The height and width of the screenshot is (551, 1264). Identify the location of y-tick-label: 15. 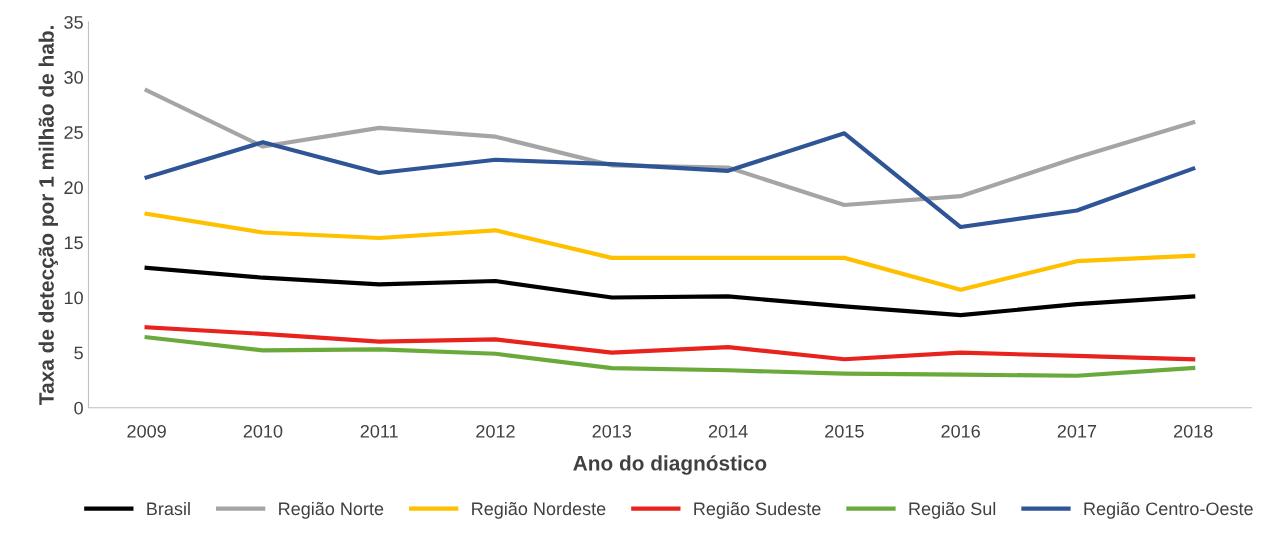
(73, 243).